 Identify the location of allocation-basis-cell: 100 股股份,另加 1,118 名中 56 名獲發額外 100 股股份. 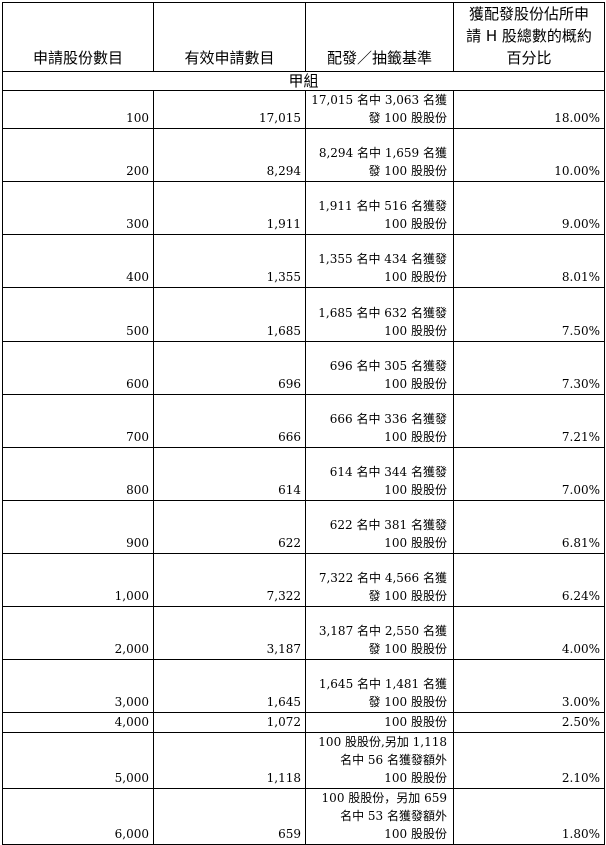
(379, 760).